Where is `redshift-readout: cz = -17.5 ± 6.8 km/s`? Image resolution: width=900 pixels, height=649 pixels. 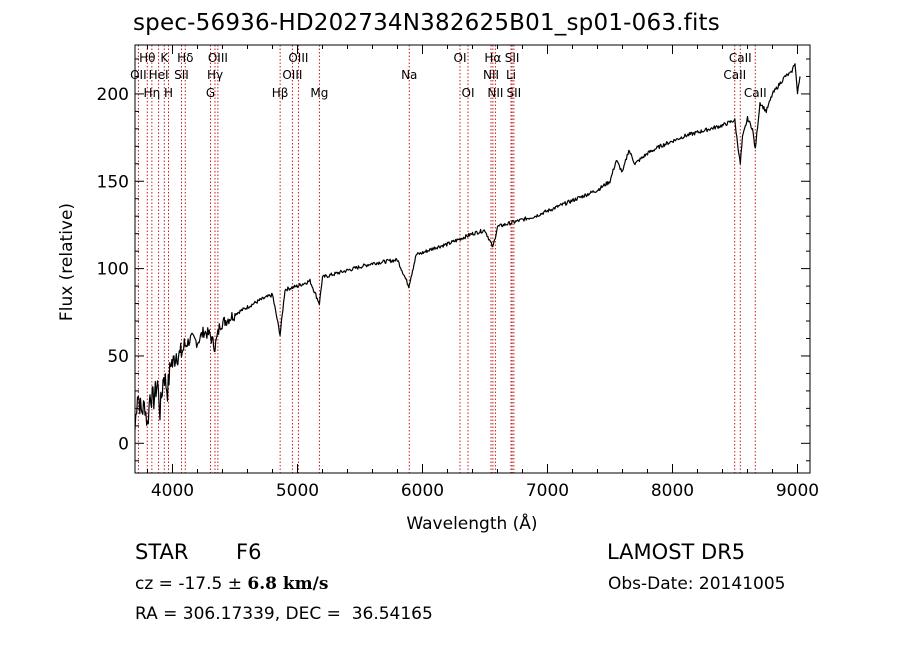 redshift-readout: cz = -17.5 ± 6.8 km/s is located at coordinates (231, 584).